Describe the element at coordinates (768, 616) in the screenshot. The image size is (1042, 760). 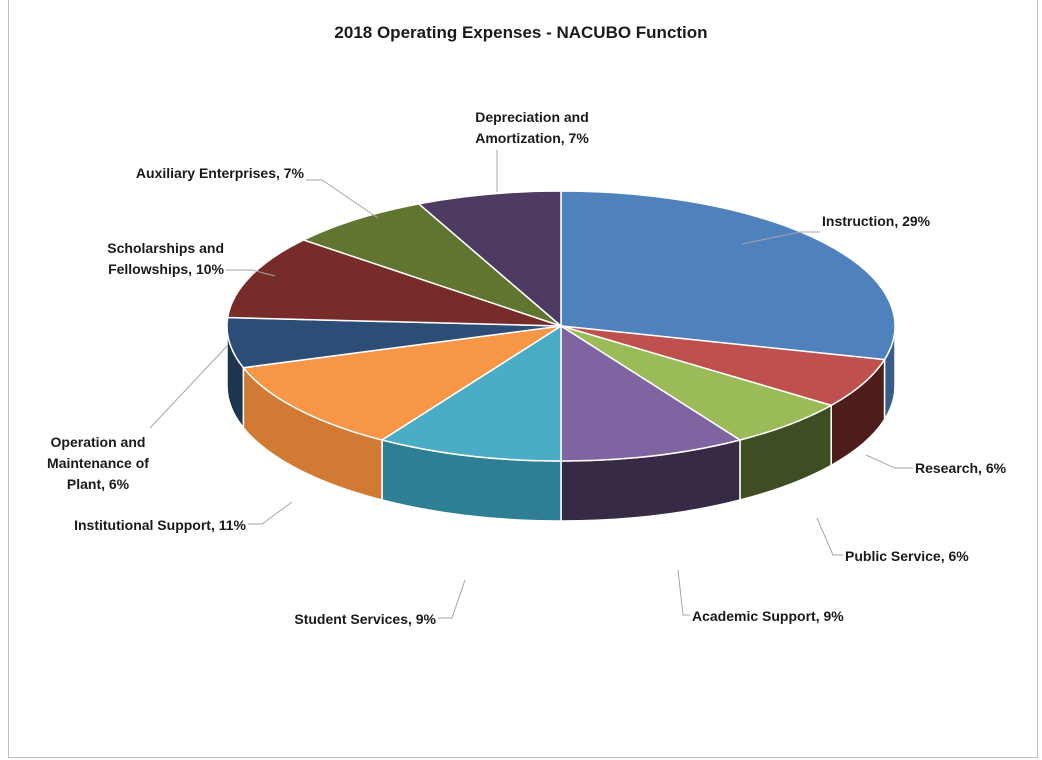
I see `data-label-academic-support-9: Academic Support, 9%` at that location.